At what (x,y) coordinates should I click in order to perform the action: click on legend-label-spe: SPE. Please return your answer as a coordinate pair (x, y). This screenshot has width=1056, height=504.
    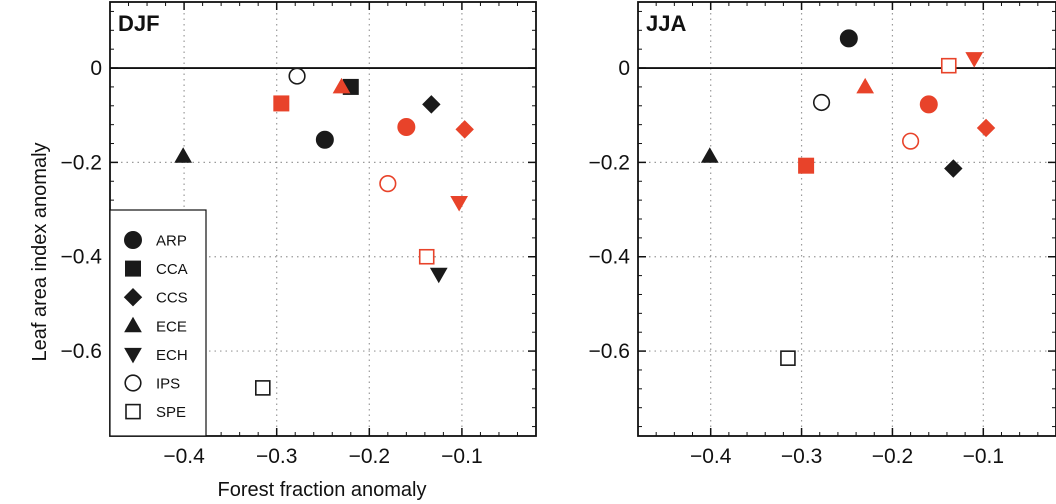
    Looking at the image, I should click on (171, 412).